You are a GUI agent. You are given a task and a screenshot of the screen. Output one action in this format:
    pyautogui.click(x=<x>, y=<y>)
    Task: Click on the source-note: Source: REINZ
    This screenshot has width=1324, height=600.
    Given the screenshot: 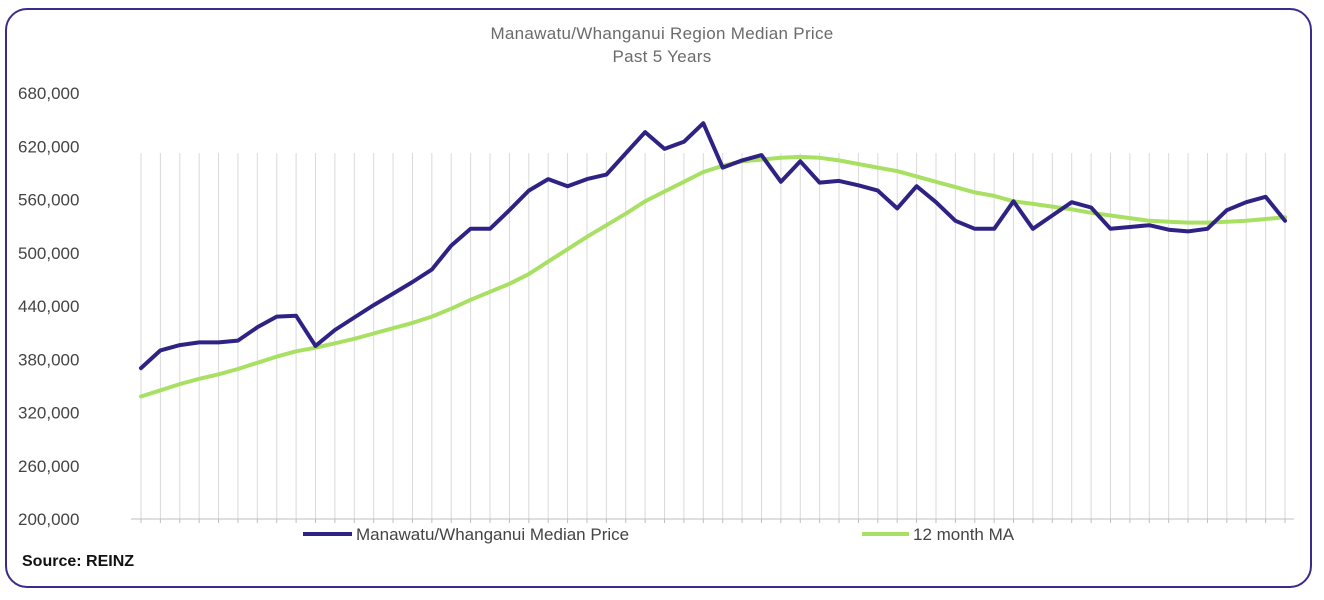 What is the action you would take?
    pyautogui.click(x=78, y=561)
    